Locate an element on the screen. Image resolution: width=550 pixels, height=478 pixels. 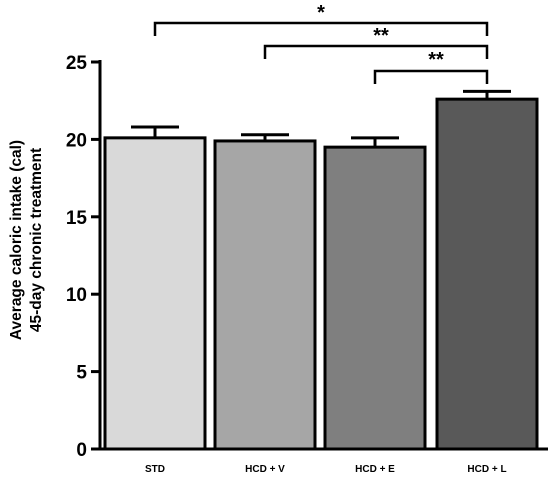
y-tick-label-15: 15 is located at coordinates (77, 218).